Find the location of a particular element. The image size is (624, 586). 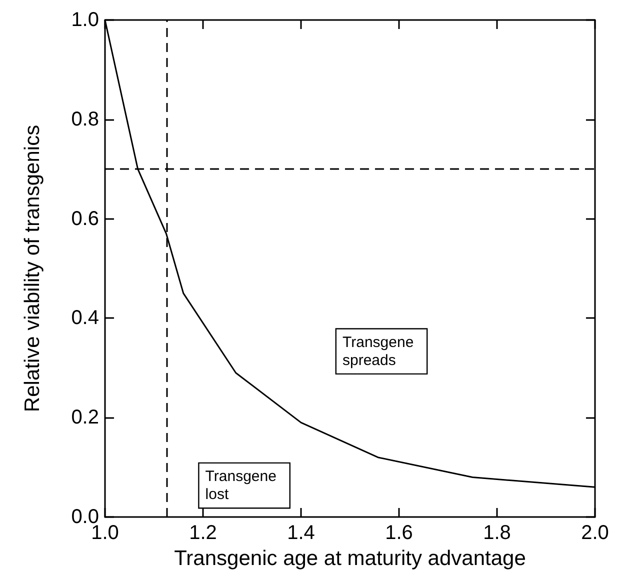

x-tick-label: 1.4 is located at coordinates (301, 533).